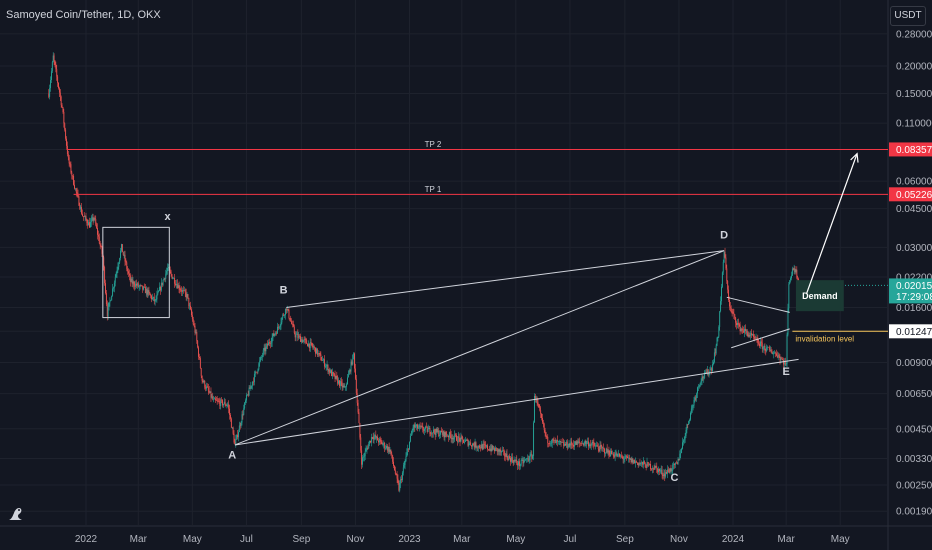 The image size is (932, 550). I want to click on wave-label-e: E, so click(786, 372).